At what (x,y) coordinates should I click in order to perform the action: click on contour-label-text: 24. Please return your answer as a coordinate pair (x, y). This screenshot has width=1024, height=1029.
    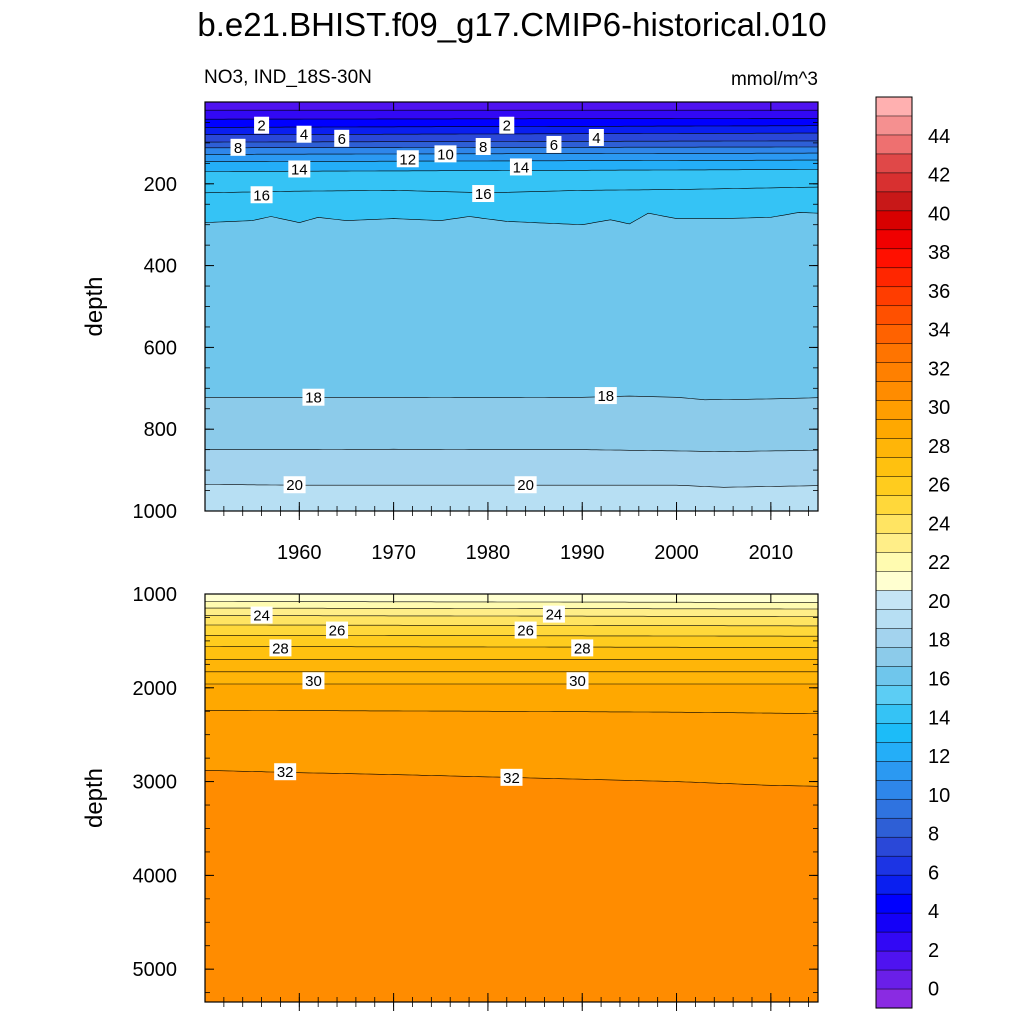
    Looking at the image, I should click on (261, 616).